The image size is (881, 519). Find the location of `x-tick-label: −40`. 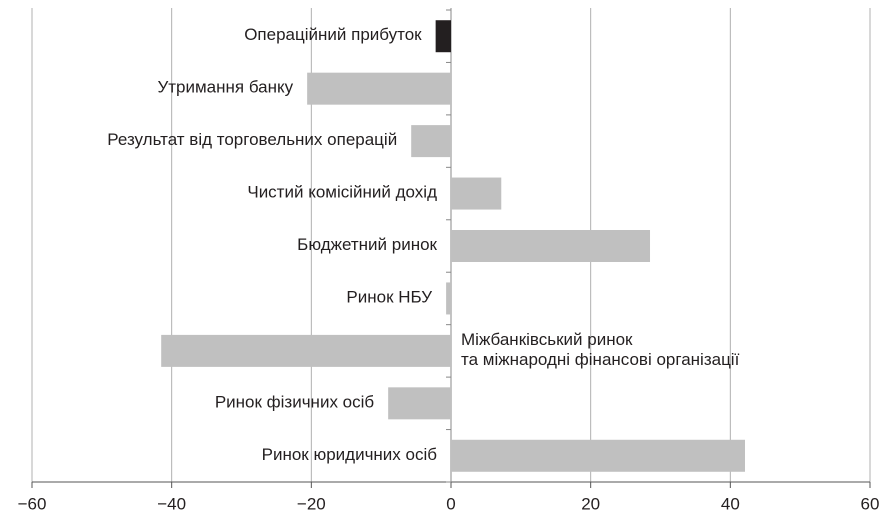

x-tick-label: −40 is located at coordinates (171, 503).